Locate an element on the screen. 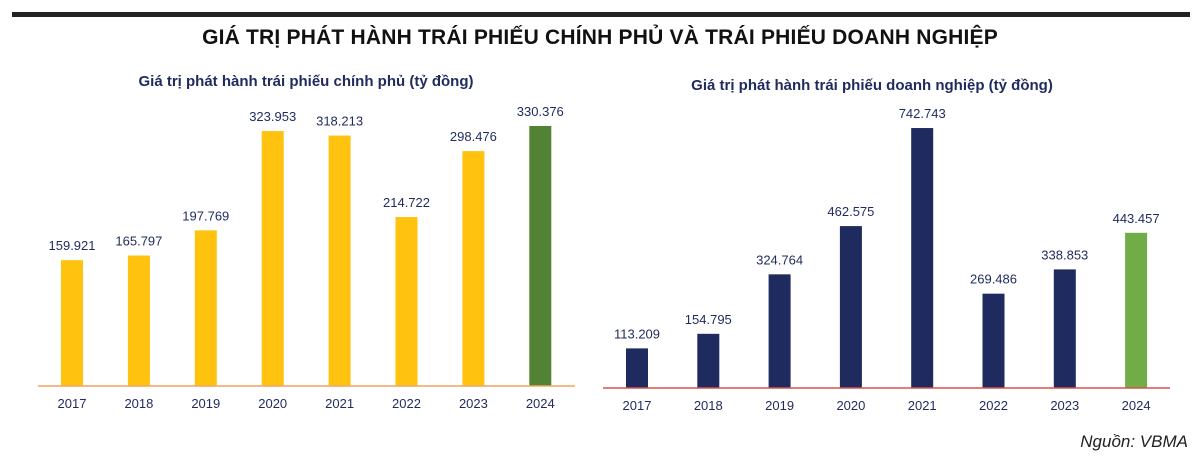 The height and width of the screenshot is (462, 1200). corp-data-label-2019: 324.764 is located at coordinates (779, 259).